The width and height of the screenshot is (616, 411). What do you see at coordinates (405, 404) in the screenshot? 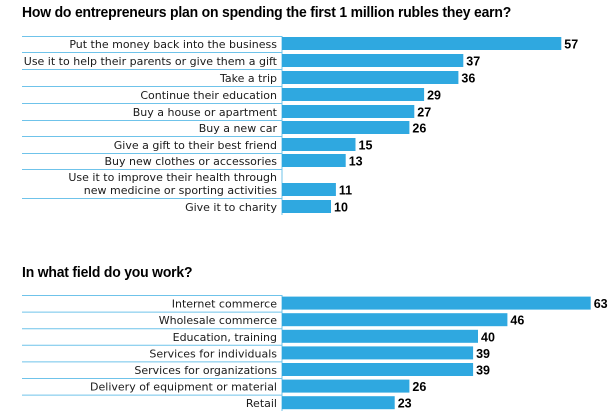
I see `value-label: 23` at bounding box center [405, 404].